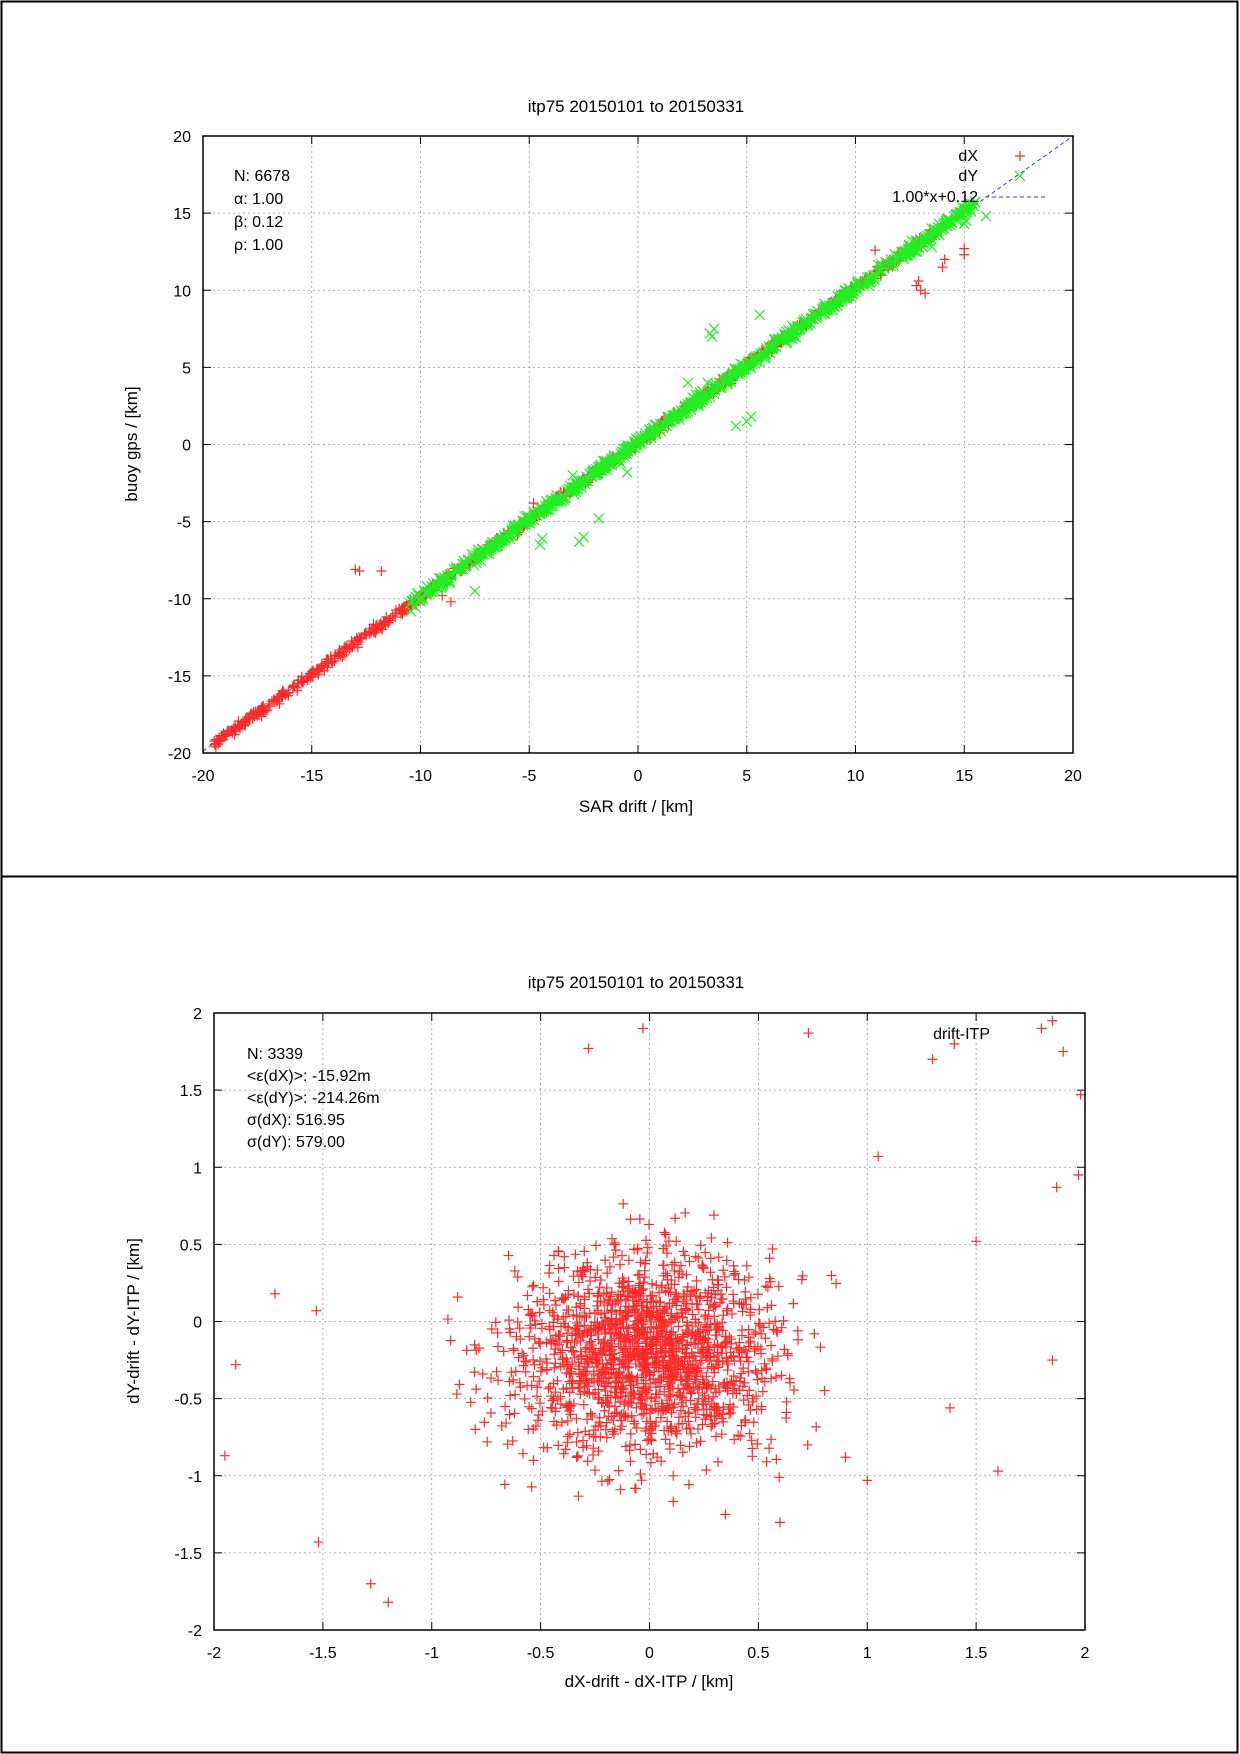  What do you see at coordinates (182, 137) in the screenshot?
I see `y-tick-label: 20` at bounding box center [182, 137].